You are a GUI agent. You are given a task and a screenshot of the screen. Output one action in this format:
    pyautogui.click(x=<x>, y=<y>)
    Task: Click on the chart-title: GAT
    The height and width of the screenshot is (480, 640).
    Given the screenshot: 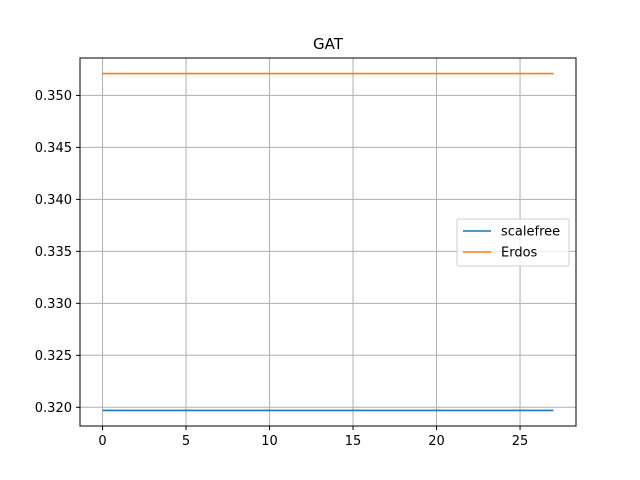 What is the action you would take?
    pyautogui.click(x=328, y=44)
    